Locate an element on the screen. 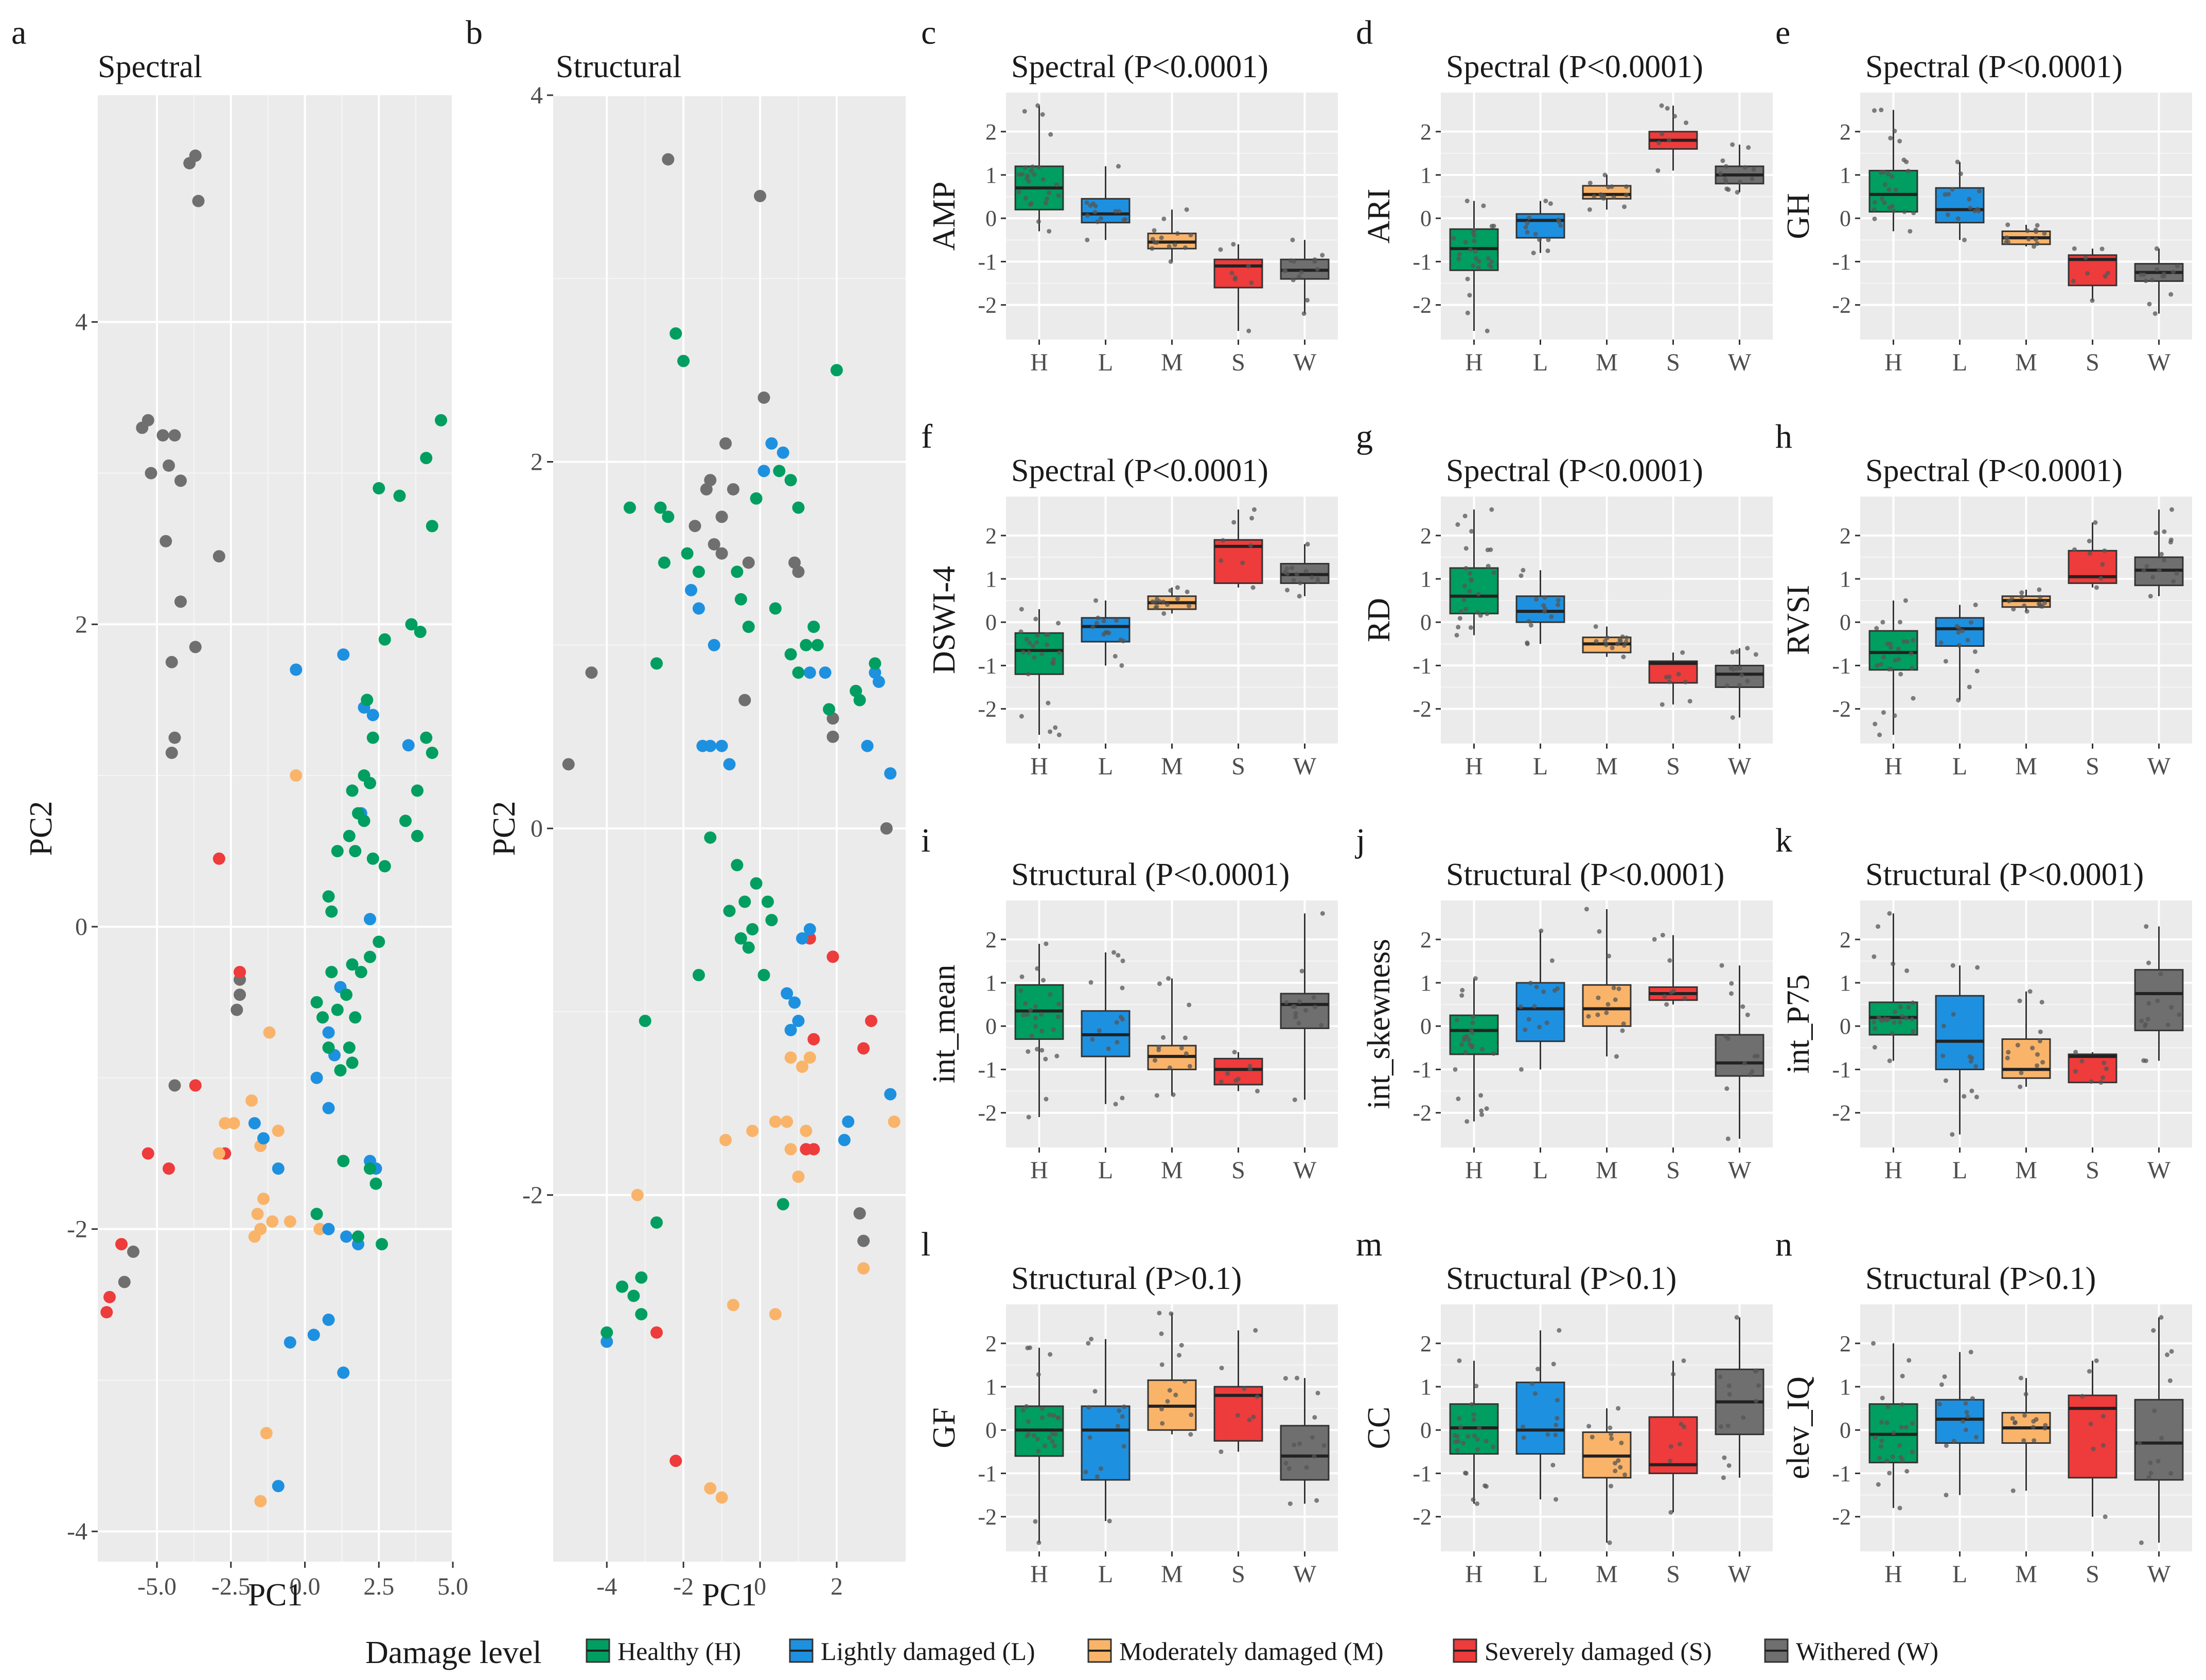 The image size is (2206, 1680). panel-letter-f: f is located at coordinates (926, 436).